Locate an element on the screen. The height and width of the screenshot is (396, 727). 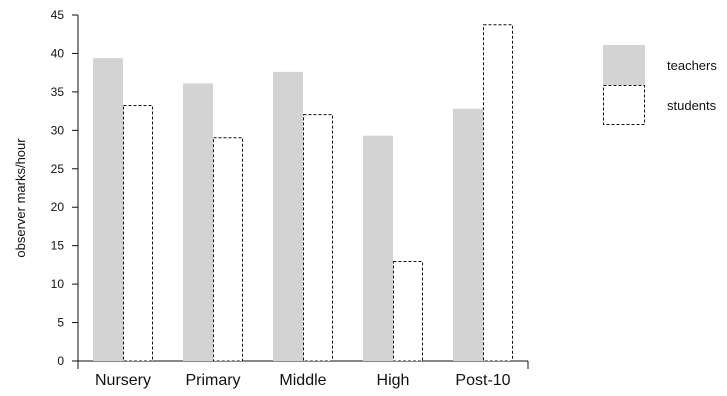
y-axis: 0 5 10 15 20 25 30 35 40 45 is located at coordinates (65, 188).